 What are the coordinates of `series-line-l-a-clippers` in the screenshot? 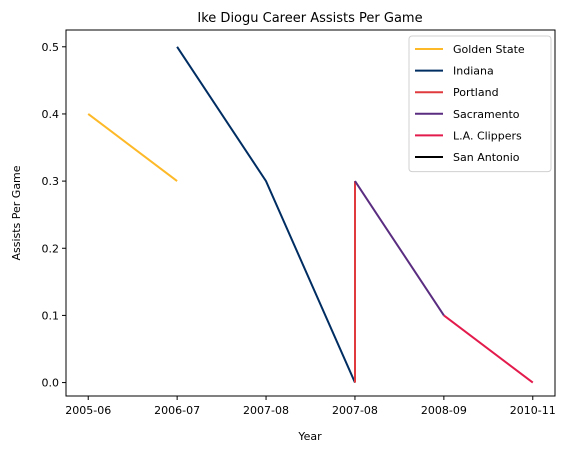 It's located at (488, 349).